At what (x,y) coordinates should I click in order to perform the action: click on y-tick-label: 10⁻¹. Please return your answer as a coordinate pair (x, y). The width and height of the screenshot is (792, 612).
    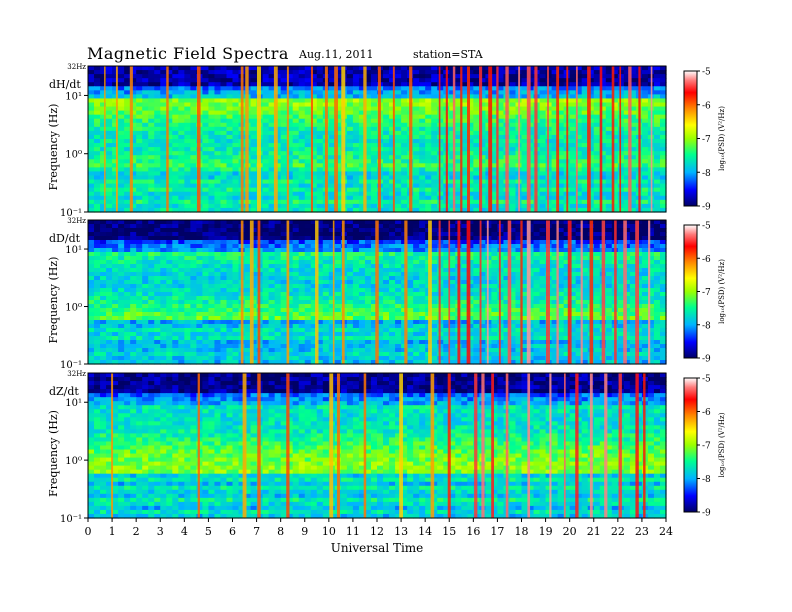
    Looking at the image, I should click on (71, 365).